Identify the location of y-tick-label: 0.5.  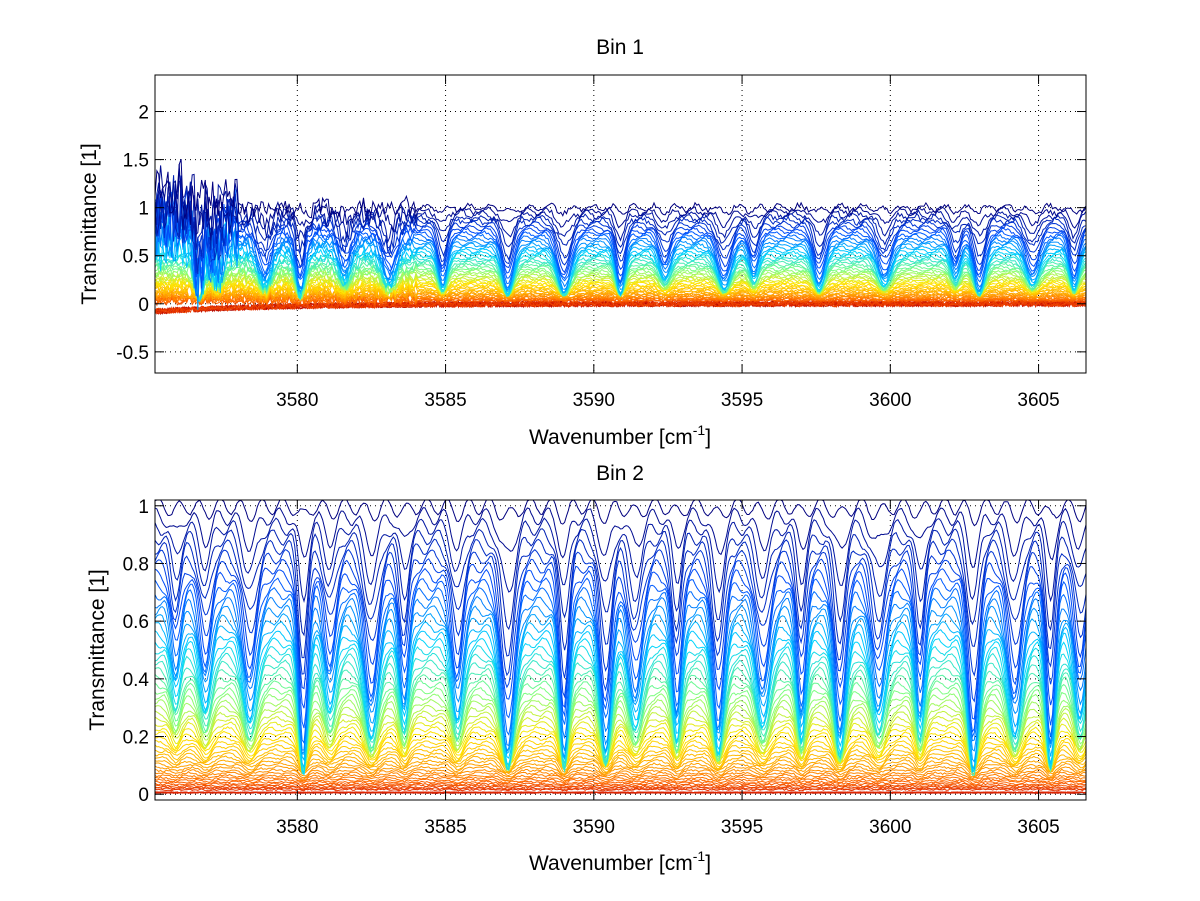
(136, 257).